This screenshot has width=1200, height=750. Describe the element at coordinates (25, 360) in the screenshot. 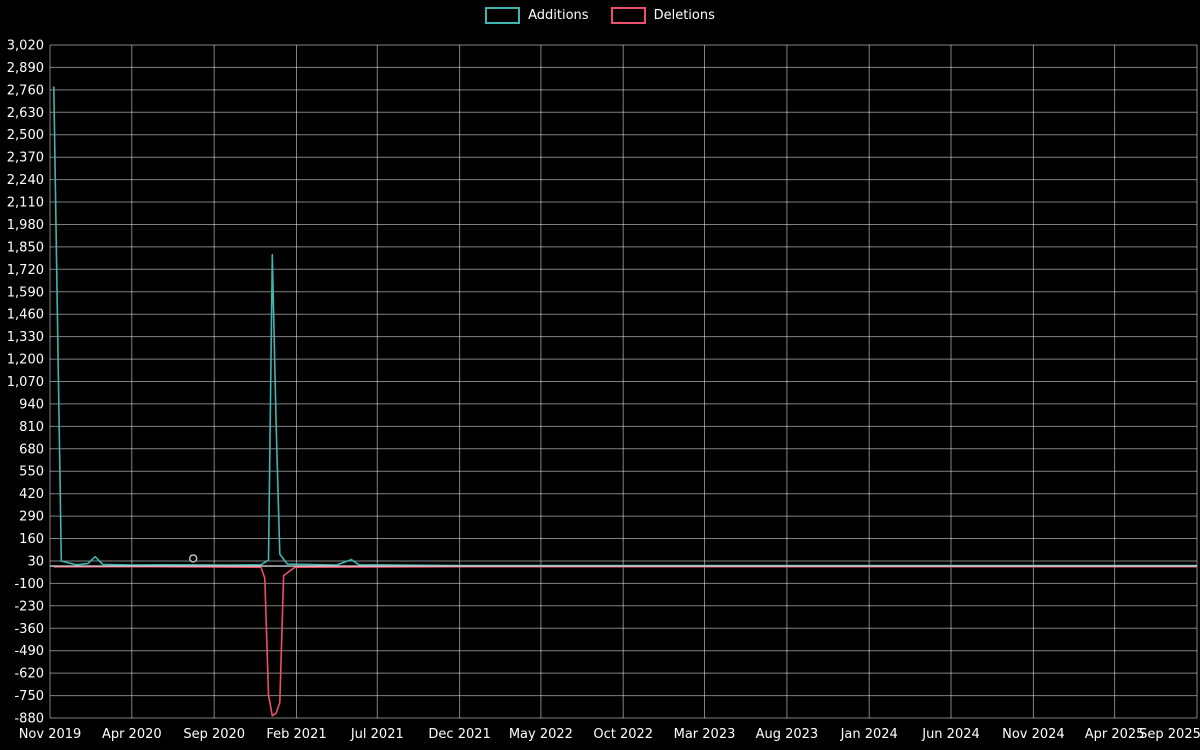

I see `y-axis-tick-label: 1,200` at that location.